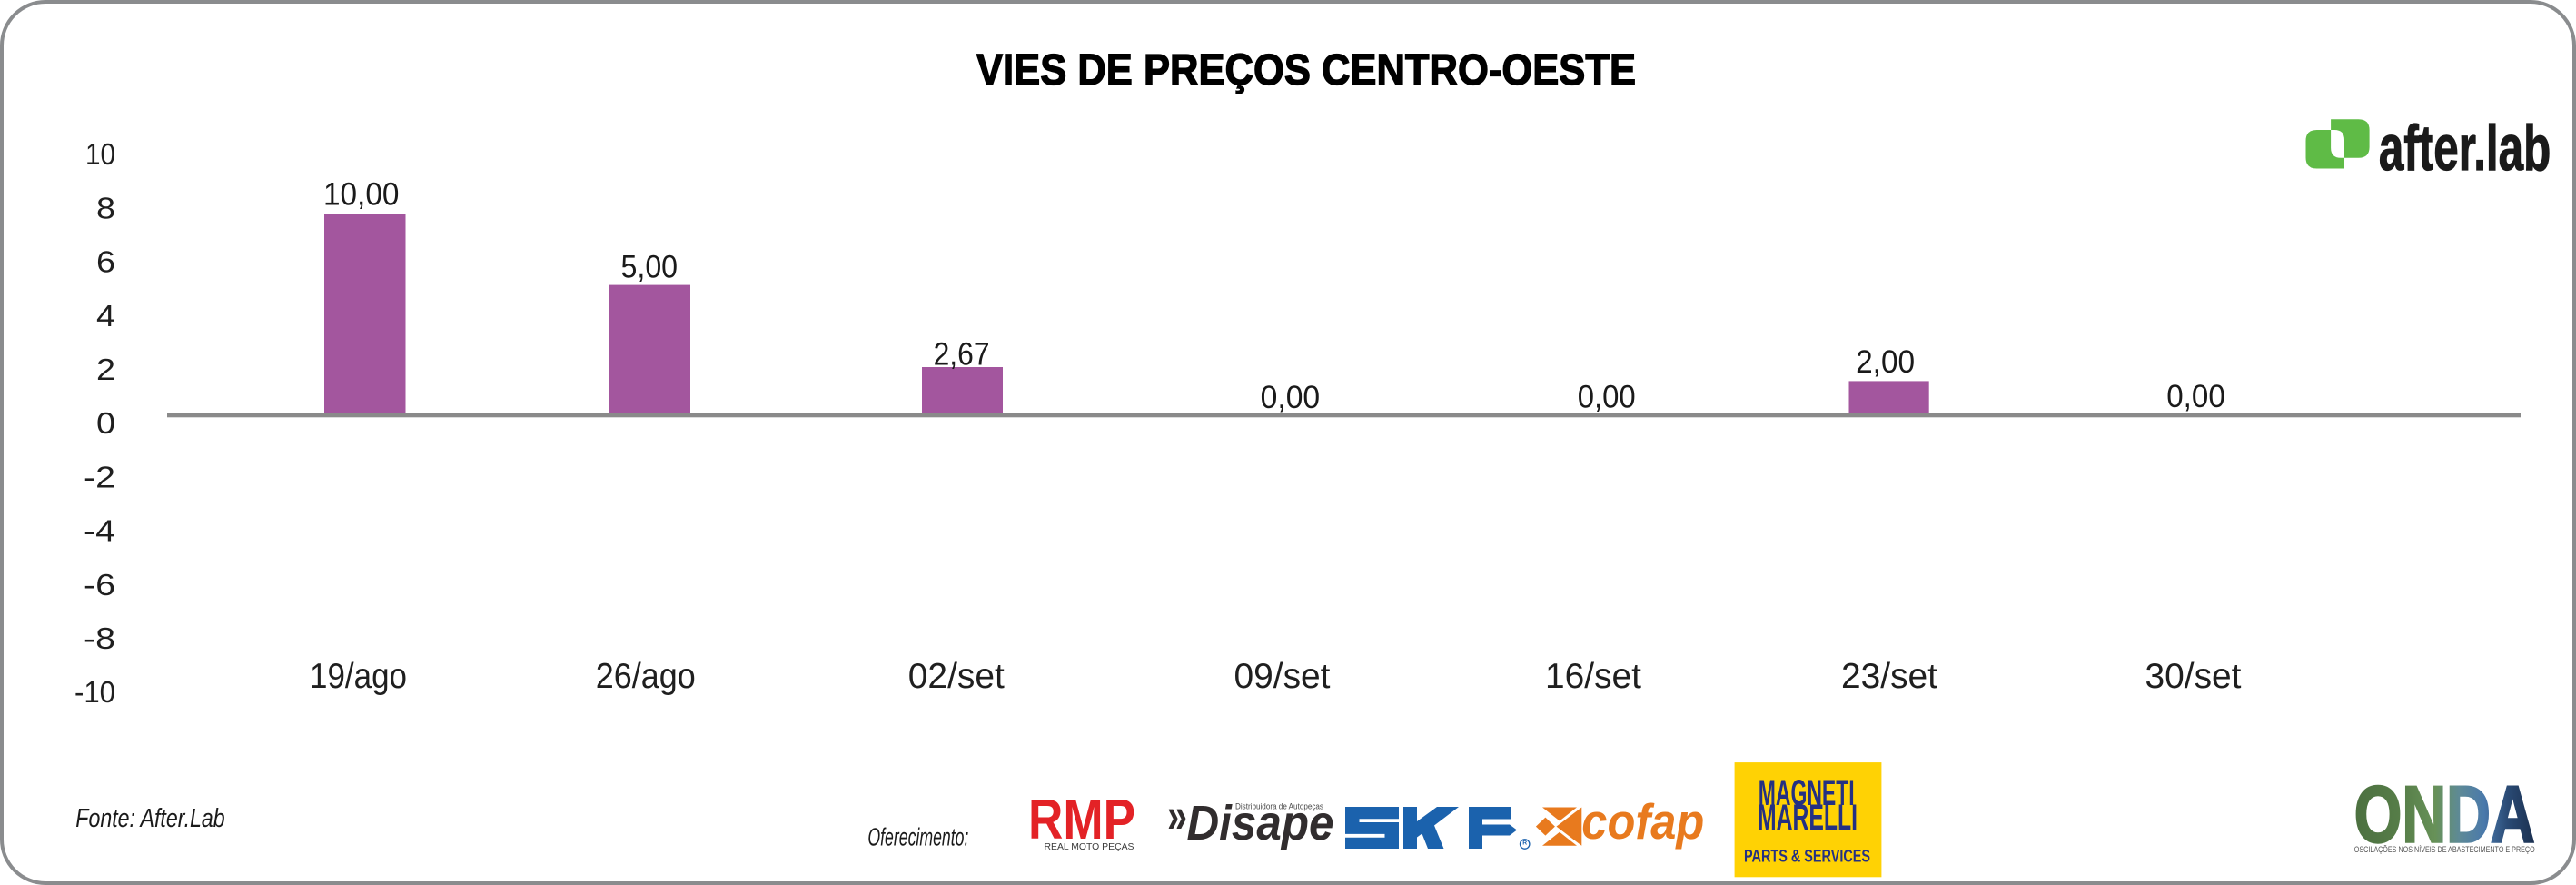  I want to click on svg-text: REAL MOTO PEÇAS, so click(1089, 846).